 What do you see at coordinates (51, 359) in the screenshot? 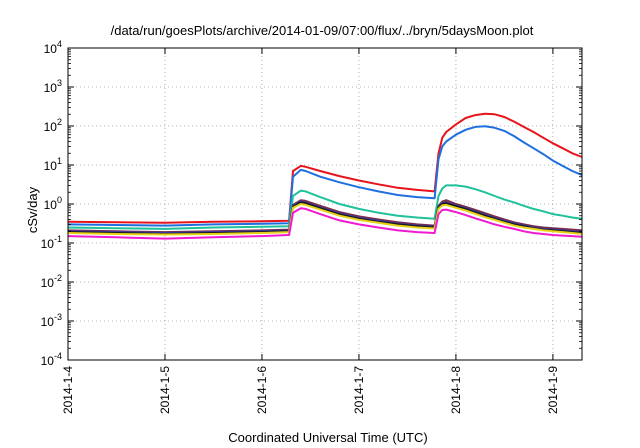
I see `y-tick-label: 10⁻⁴` at bounding box center [51, 359].